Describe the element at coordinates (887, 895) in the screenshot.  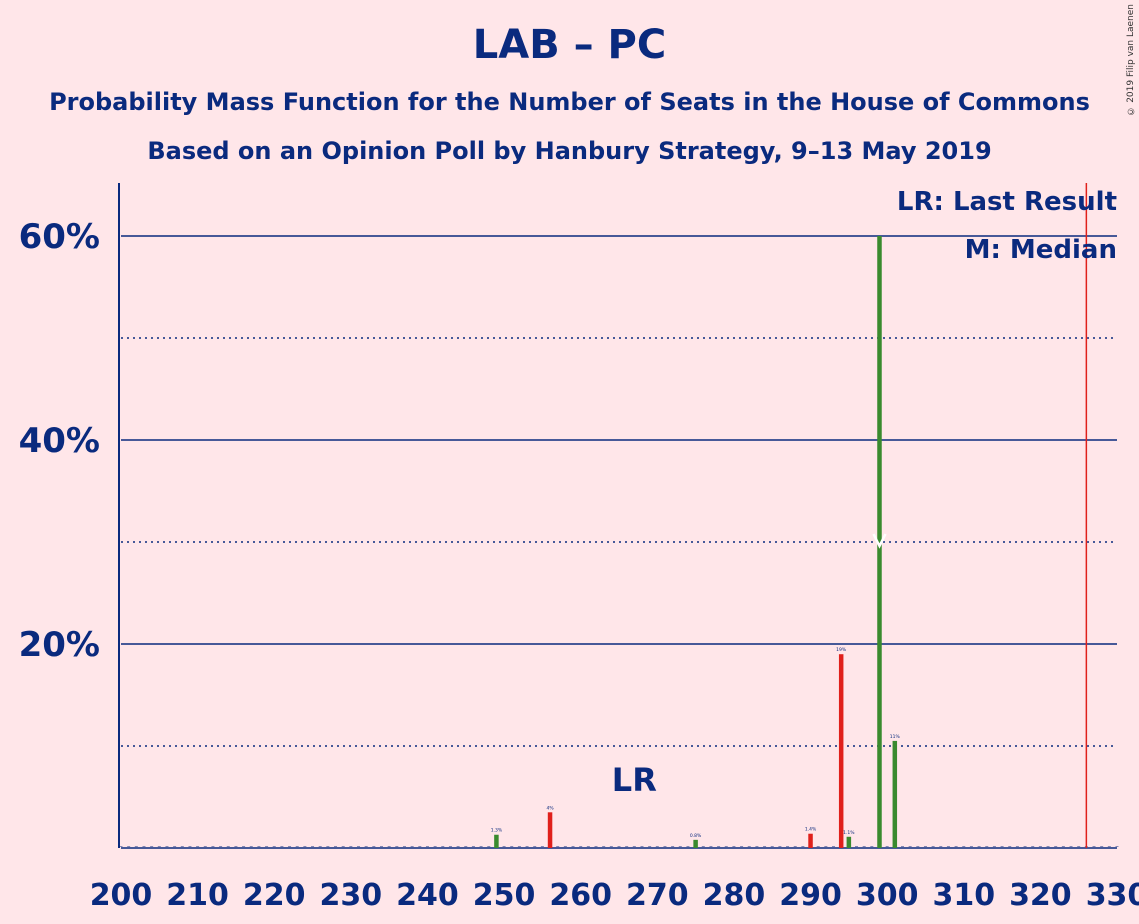
I see `x-tick-label-300: 300` at that location.